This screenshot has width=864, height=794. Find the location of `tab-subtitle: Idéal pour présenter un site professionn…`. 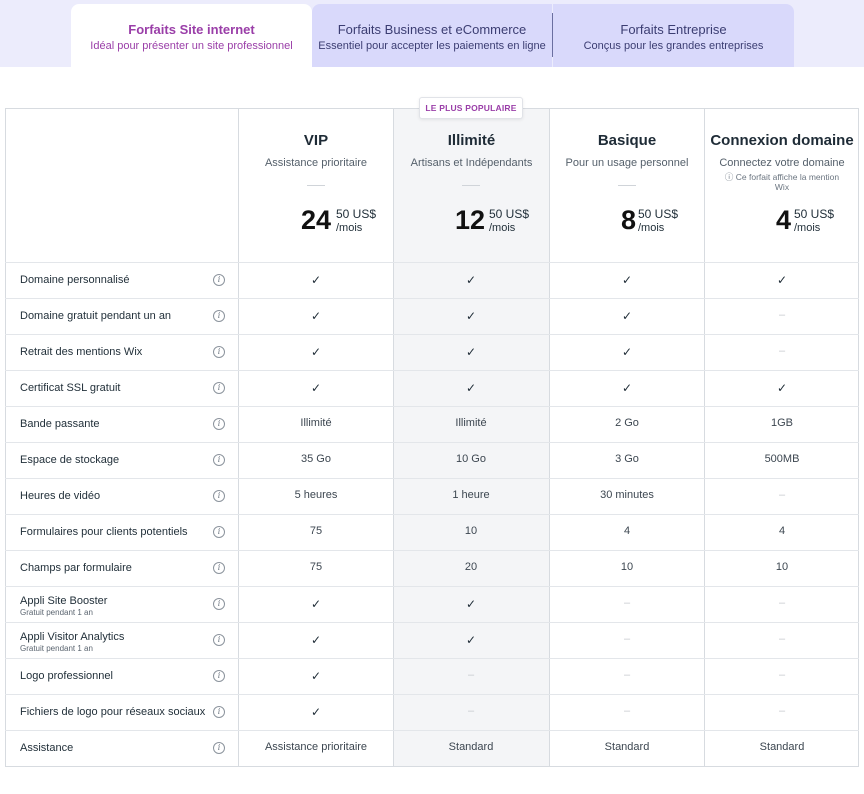

tab-subtitle: Idéal pour présenter un site professionn… is located at coordinates (191, 46).